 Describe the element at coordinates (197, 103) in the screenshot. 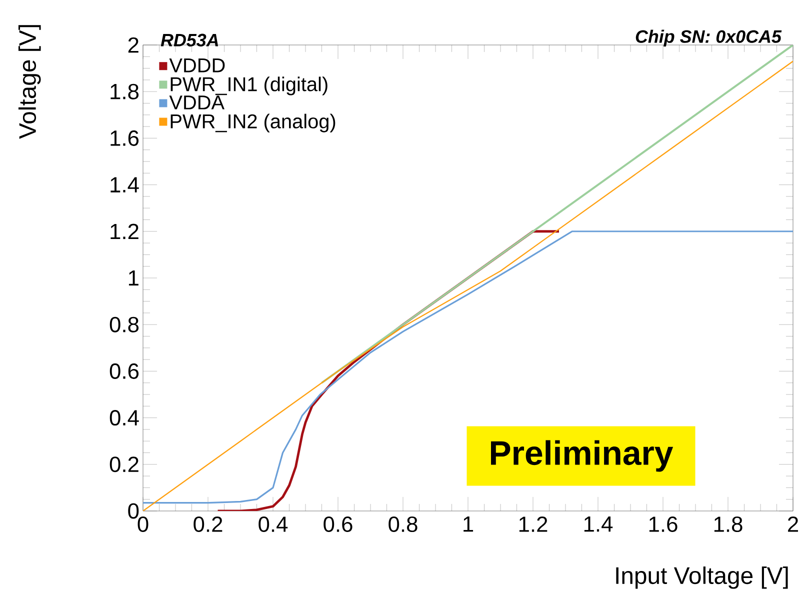

I see `legend-label: VDDA` at that location.